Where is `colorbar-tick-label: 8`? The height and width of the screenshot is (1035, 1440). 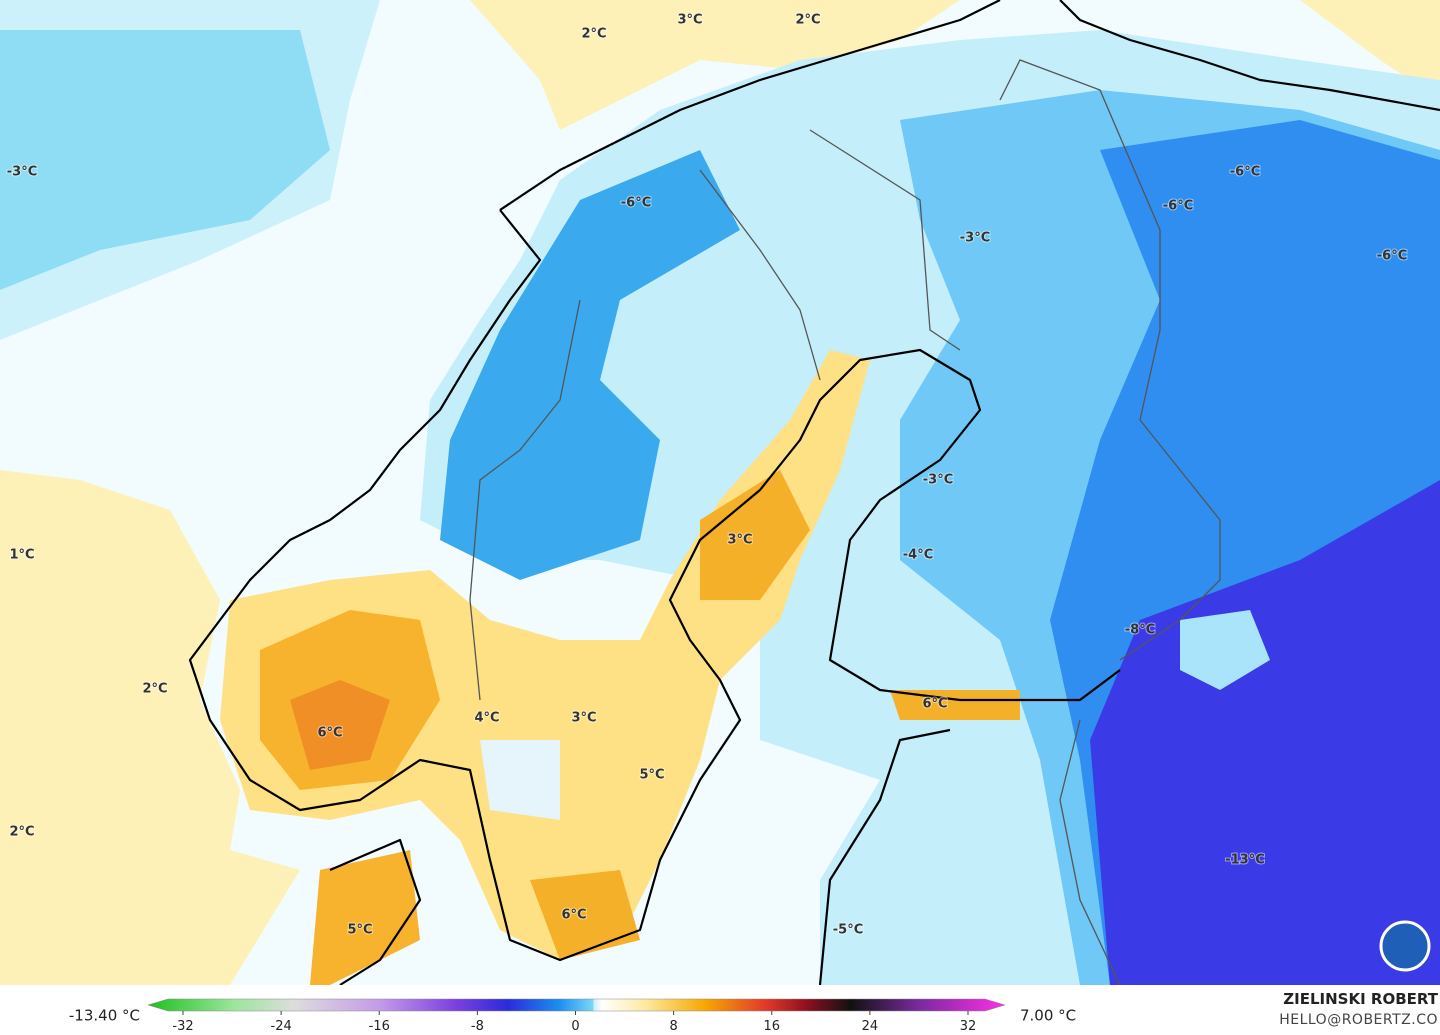 colorbar-tick-label: 8 is located at coordinates (673, 1026).